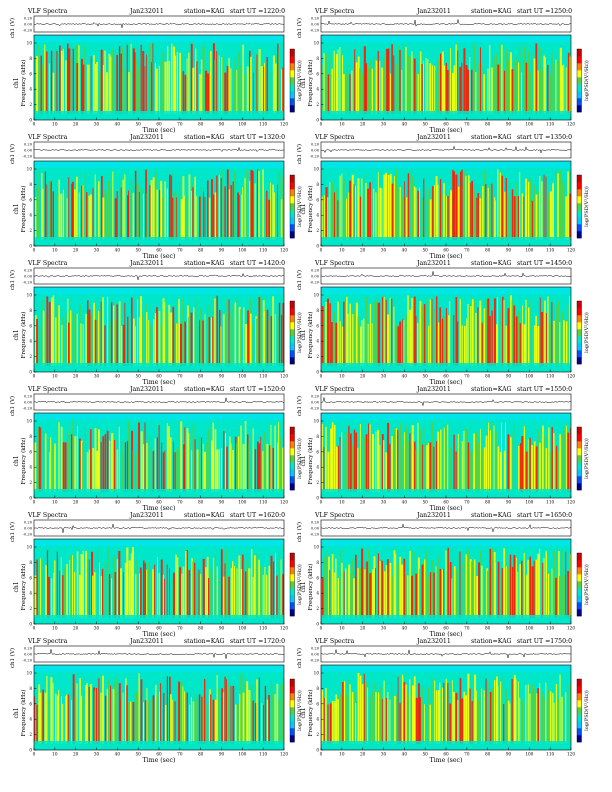 The image size is (612, 792). What do you see at coordinates (509, 250) in the screenshot?
I see `x-tick-label: 90` at bounding box center [509, 250].